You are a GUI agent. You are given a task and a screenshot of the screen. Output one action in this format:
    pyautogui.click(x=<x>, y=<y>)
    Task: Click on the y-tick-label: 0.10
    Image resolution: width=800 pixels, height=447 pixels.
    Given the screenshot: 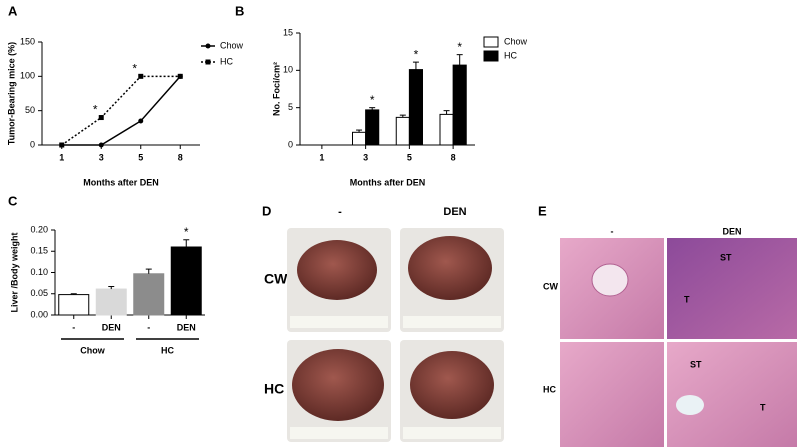 What is the action you would take?
    pyautogui.click(x=39, y=272)
    